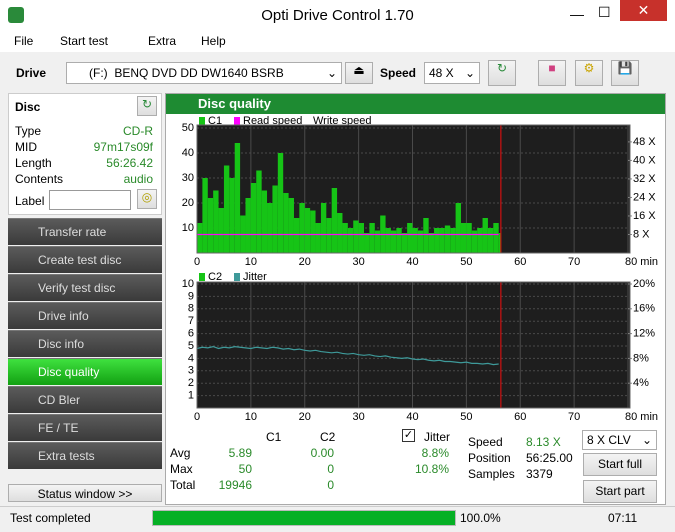 This screenshot has height=532, width=675. Describe the element at coordinates (359, 73) in the screenshot. I see `eject-button: ⏏` at that location.